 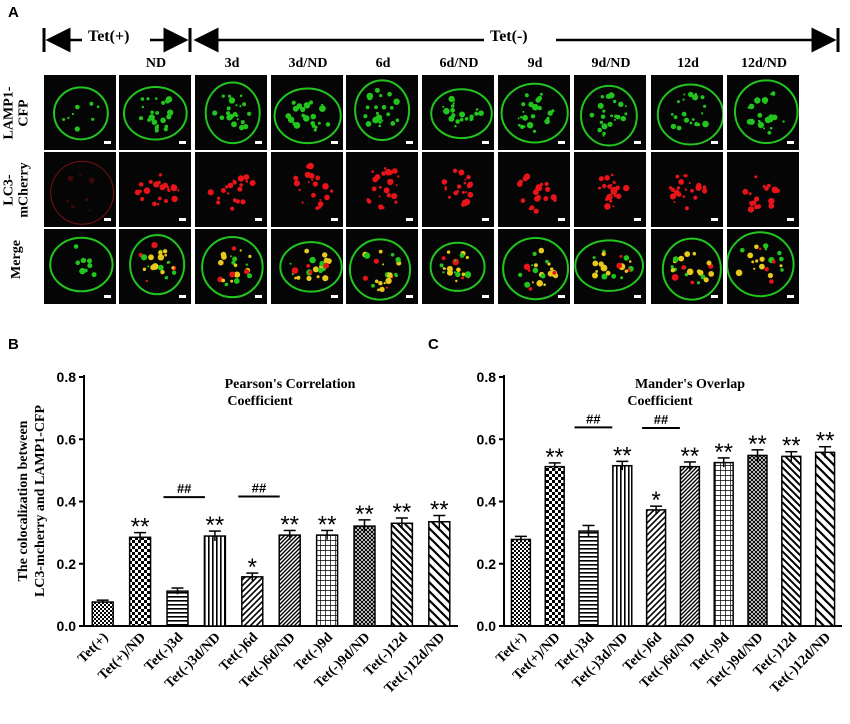 What do you see at coordinates (327, 580) in the screenshot?
I see `bar-Tet(-)9d` at bounding box center [327, 580].